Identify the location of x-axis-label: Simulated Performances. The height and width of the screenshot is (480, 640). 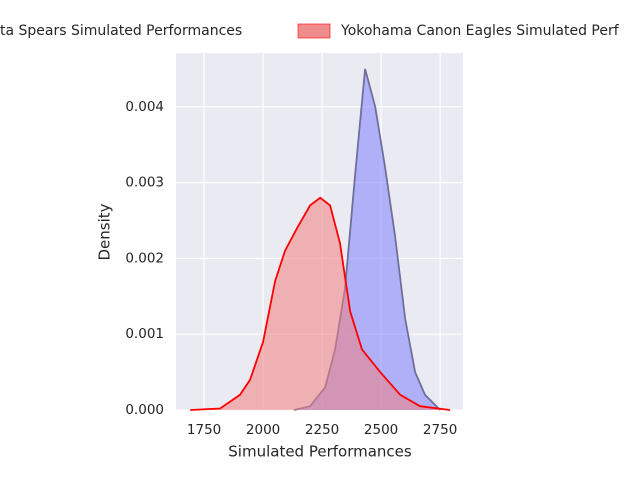
(320, 452).